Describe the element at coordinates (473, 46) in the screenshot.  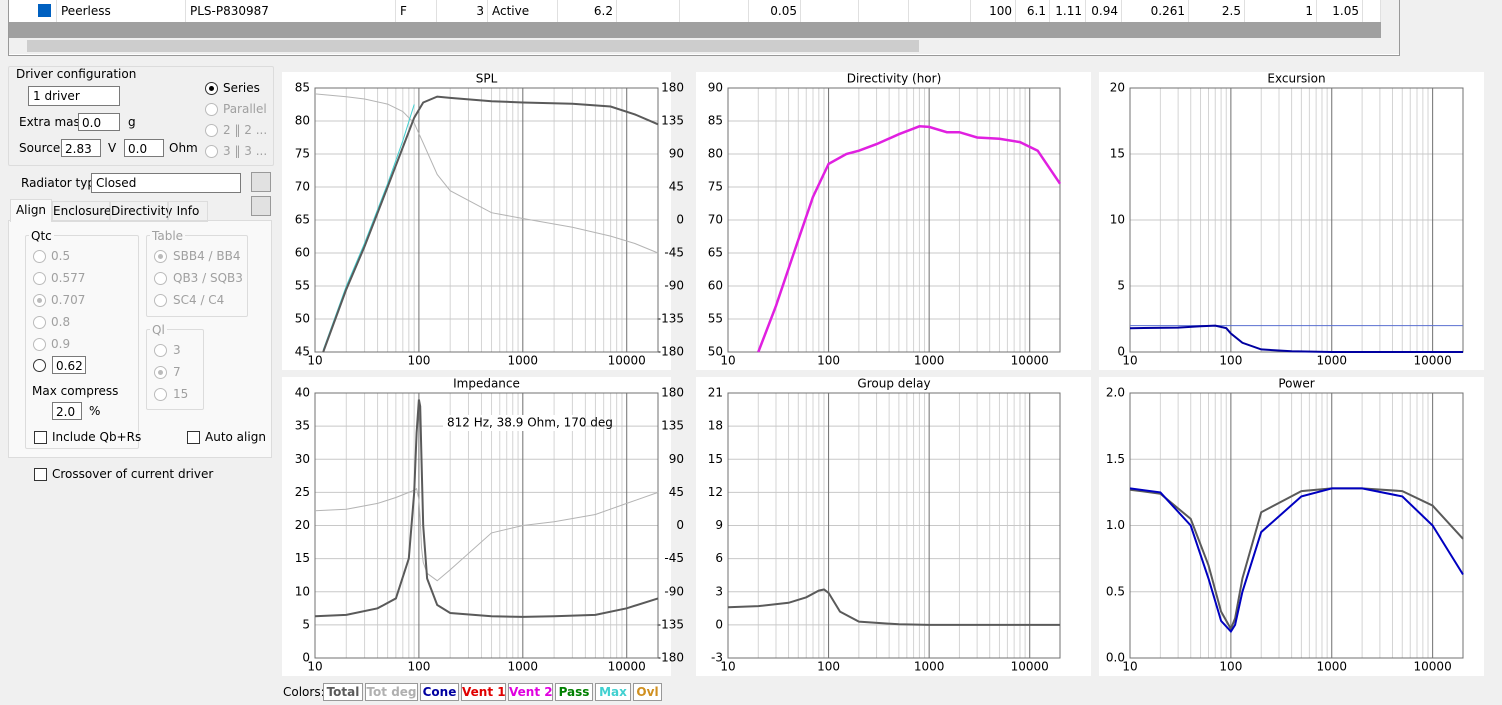
I see `scroll-thumb` at that location.